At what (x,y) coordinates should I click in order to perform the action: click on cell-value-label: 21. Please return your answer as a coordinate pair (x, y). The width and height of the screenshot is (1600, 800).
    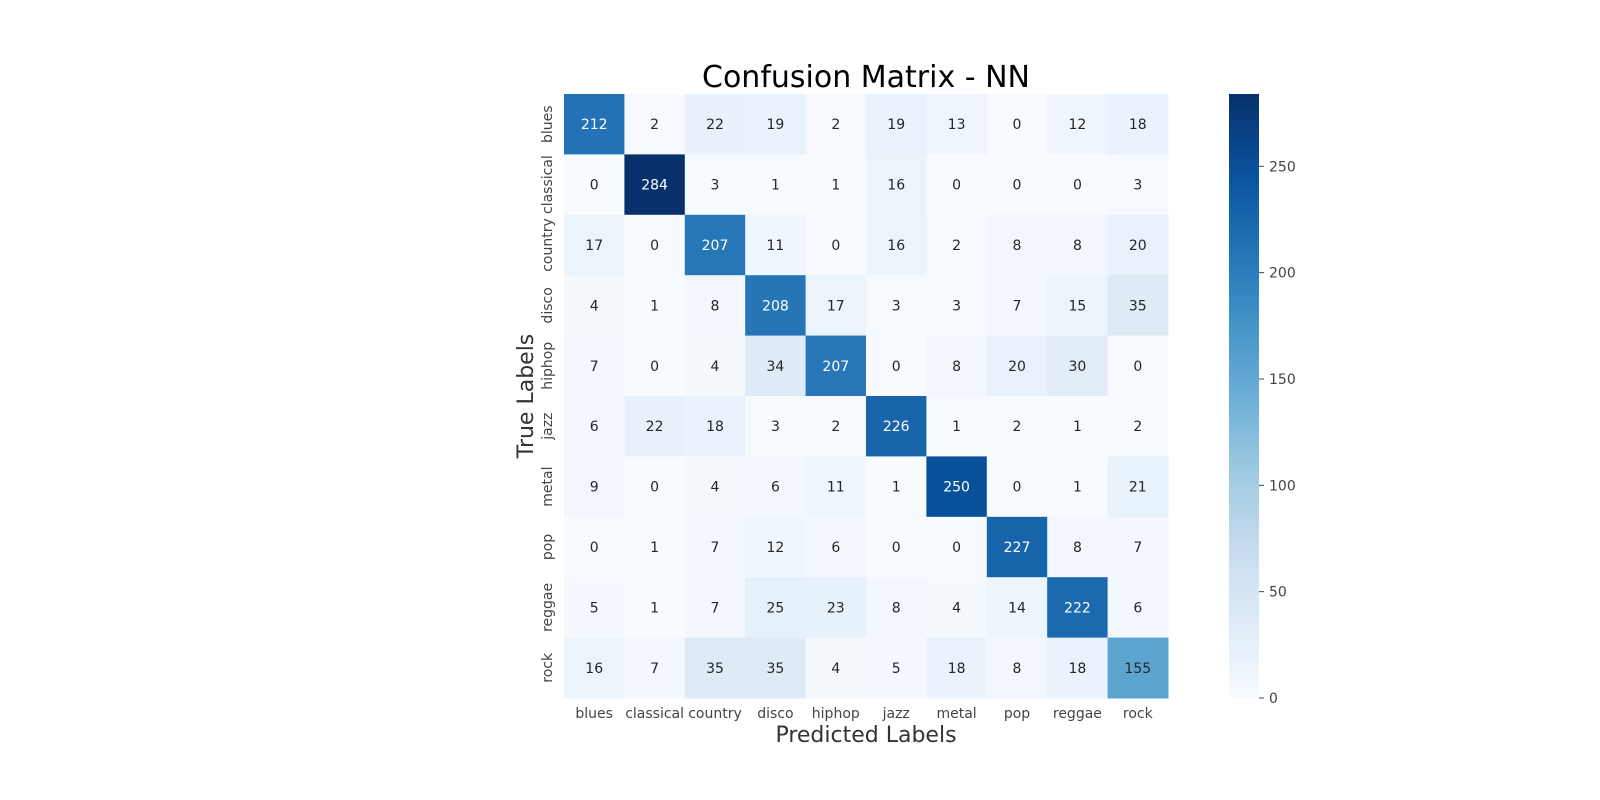
    Looking at the image, I should click on (1138, 488).